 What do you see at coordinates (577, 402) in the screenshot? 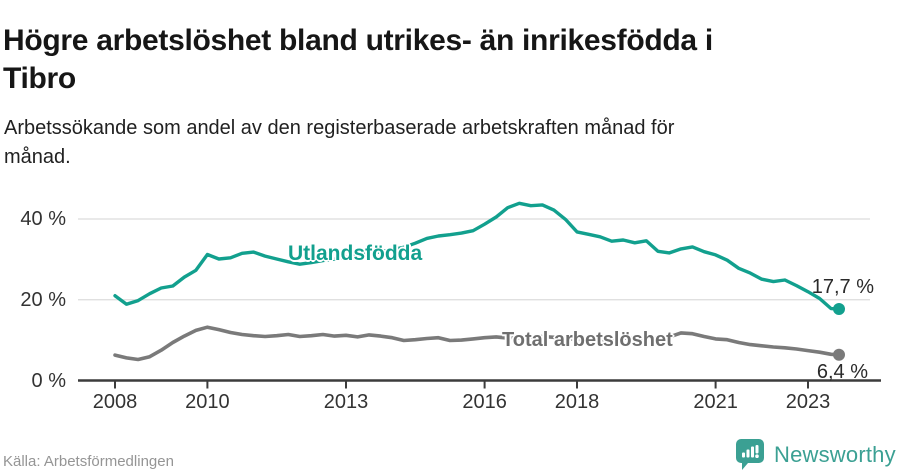
I see `x-axis-label: 2018` at bounding box center [577, 402].